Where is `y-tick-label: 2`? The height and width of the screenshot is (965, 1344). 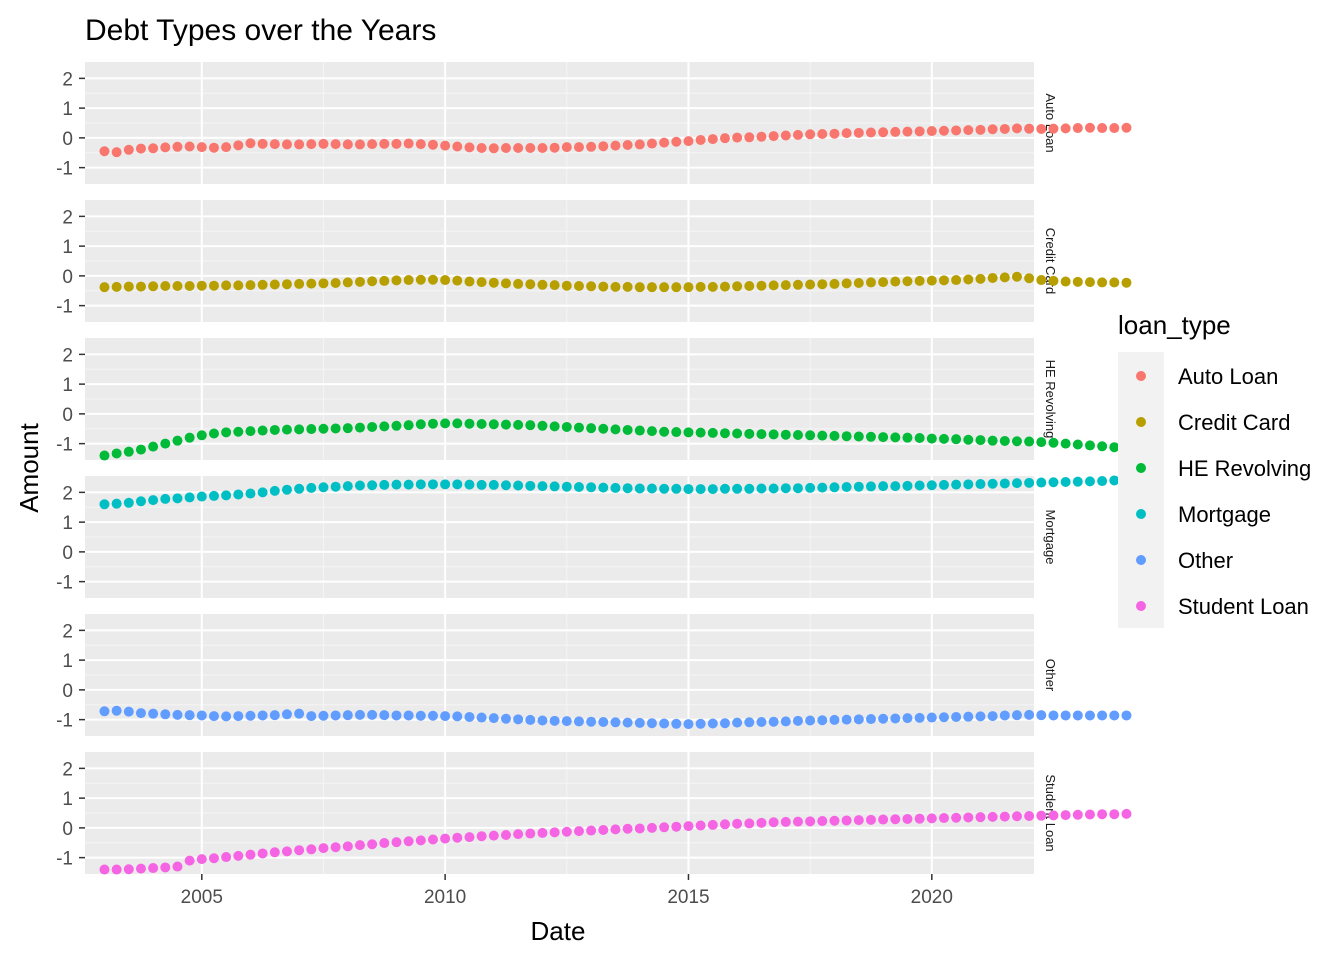 y-tick-label: 2 is located at coordinates (67, 631).